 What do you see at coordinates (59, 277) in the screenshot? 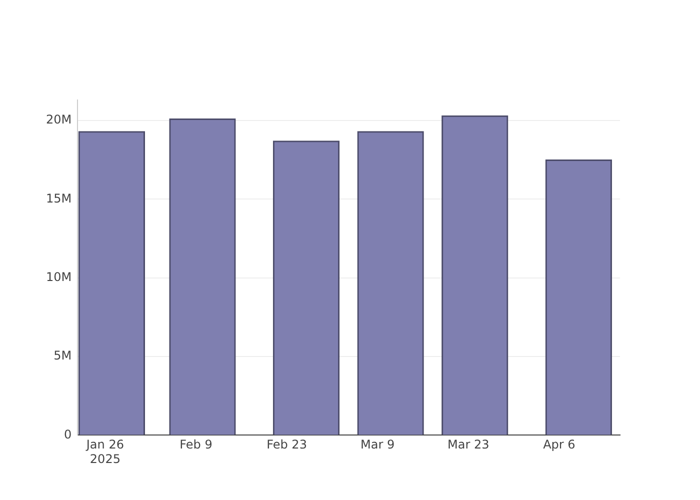
I see `y-tick-label: 10M` at bounding box center [59, 277].